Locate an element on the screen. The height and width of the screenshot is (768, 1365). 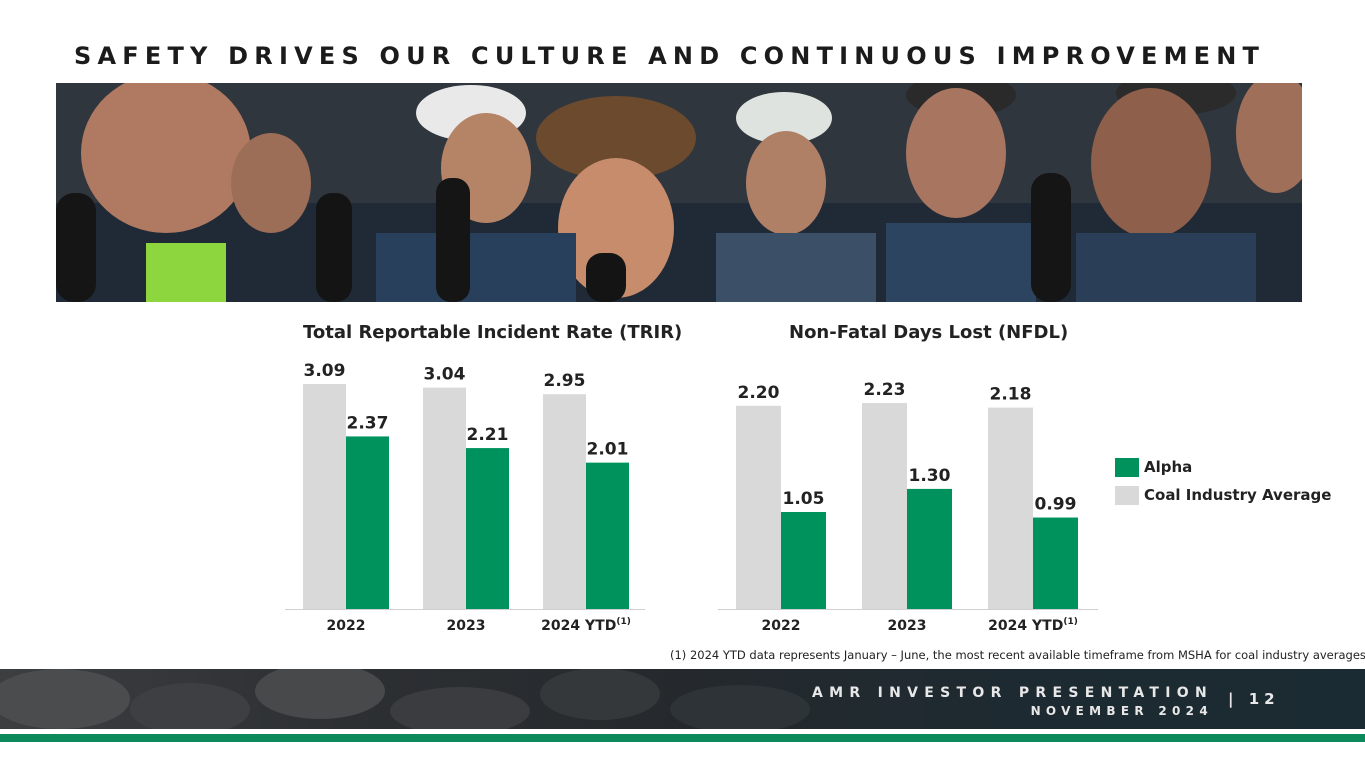
coal-texture is located at coordinates (405, 699).